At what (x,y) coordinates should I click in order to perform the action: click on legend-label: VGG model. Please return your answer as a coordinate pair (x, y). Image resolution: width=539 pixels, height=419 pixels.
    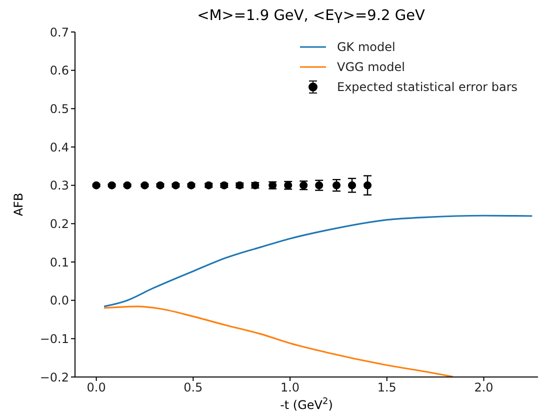
    Looking at the image, I should click on (371, 67).